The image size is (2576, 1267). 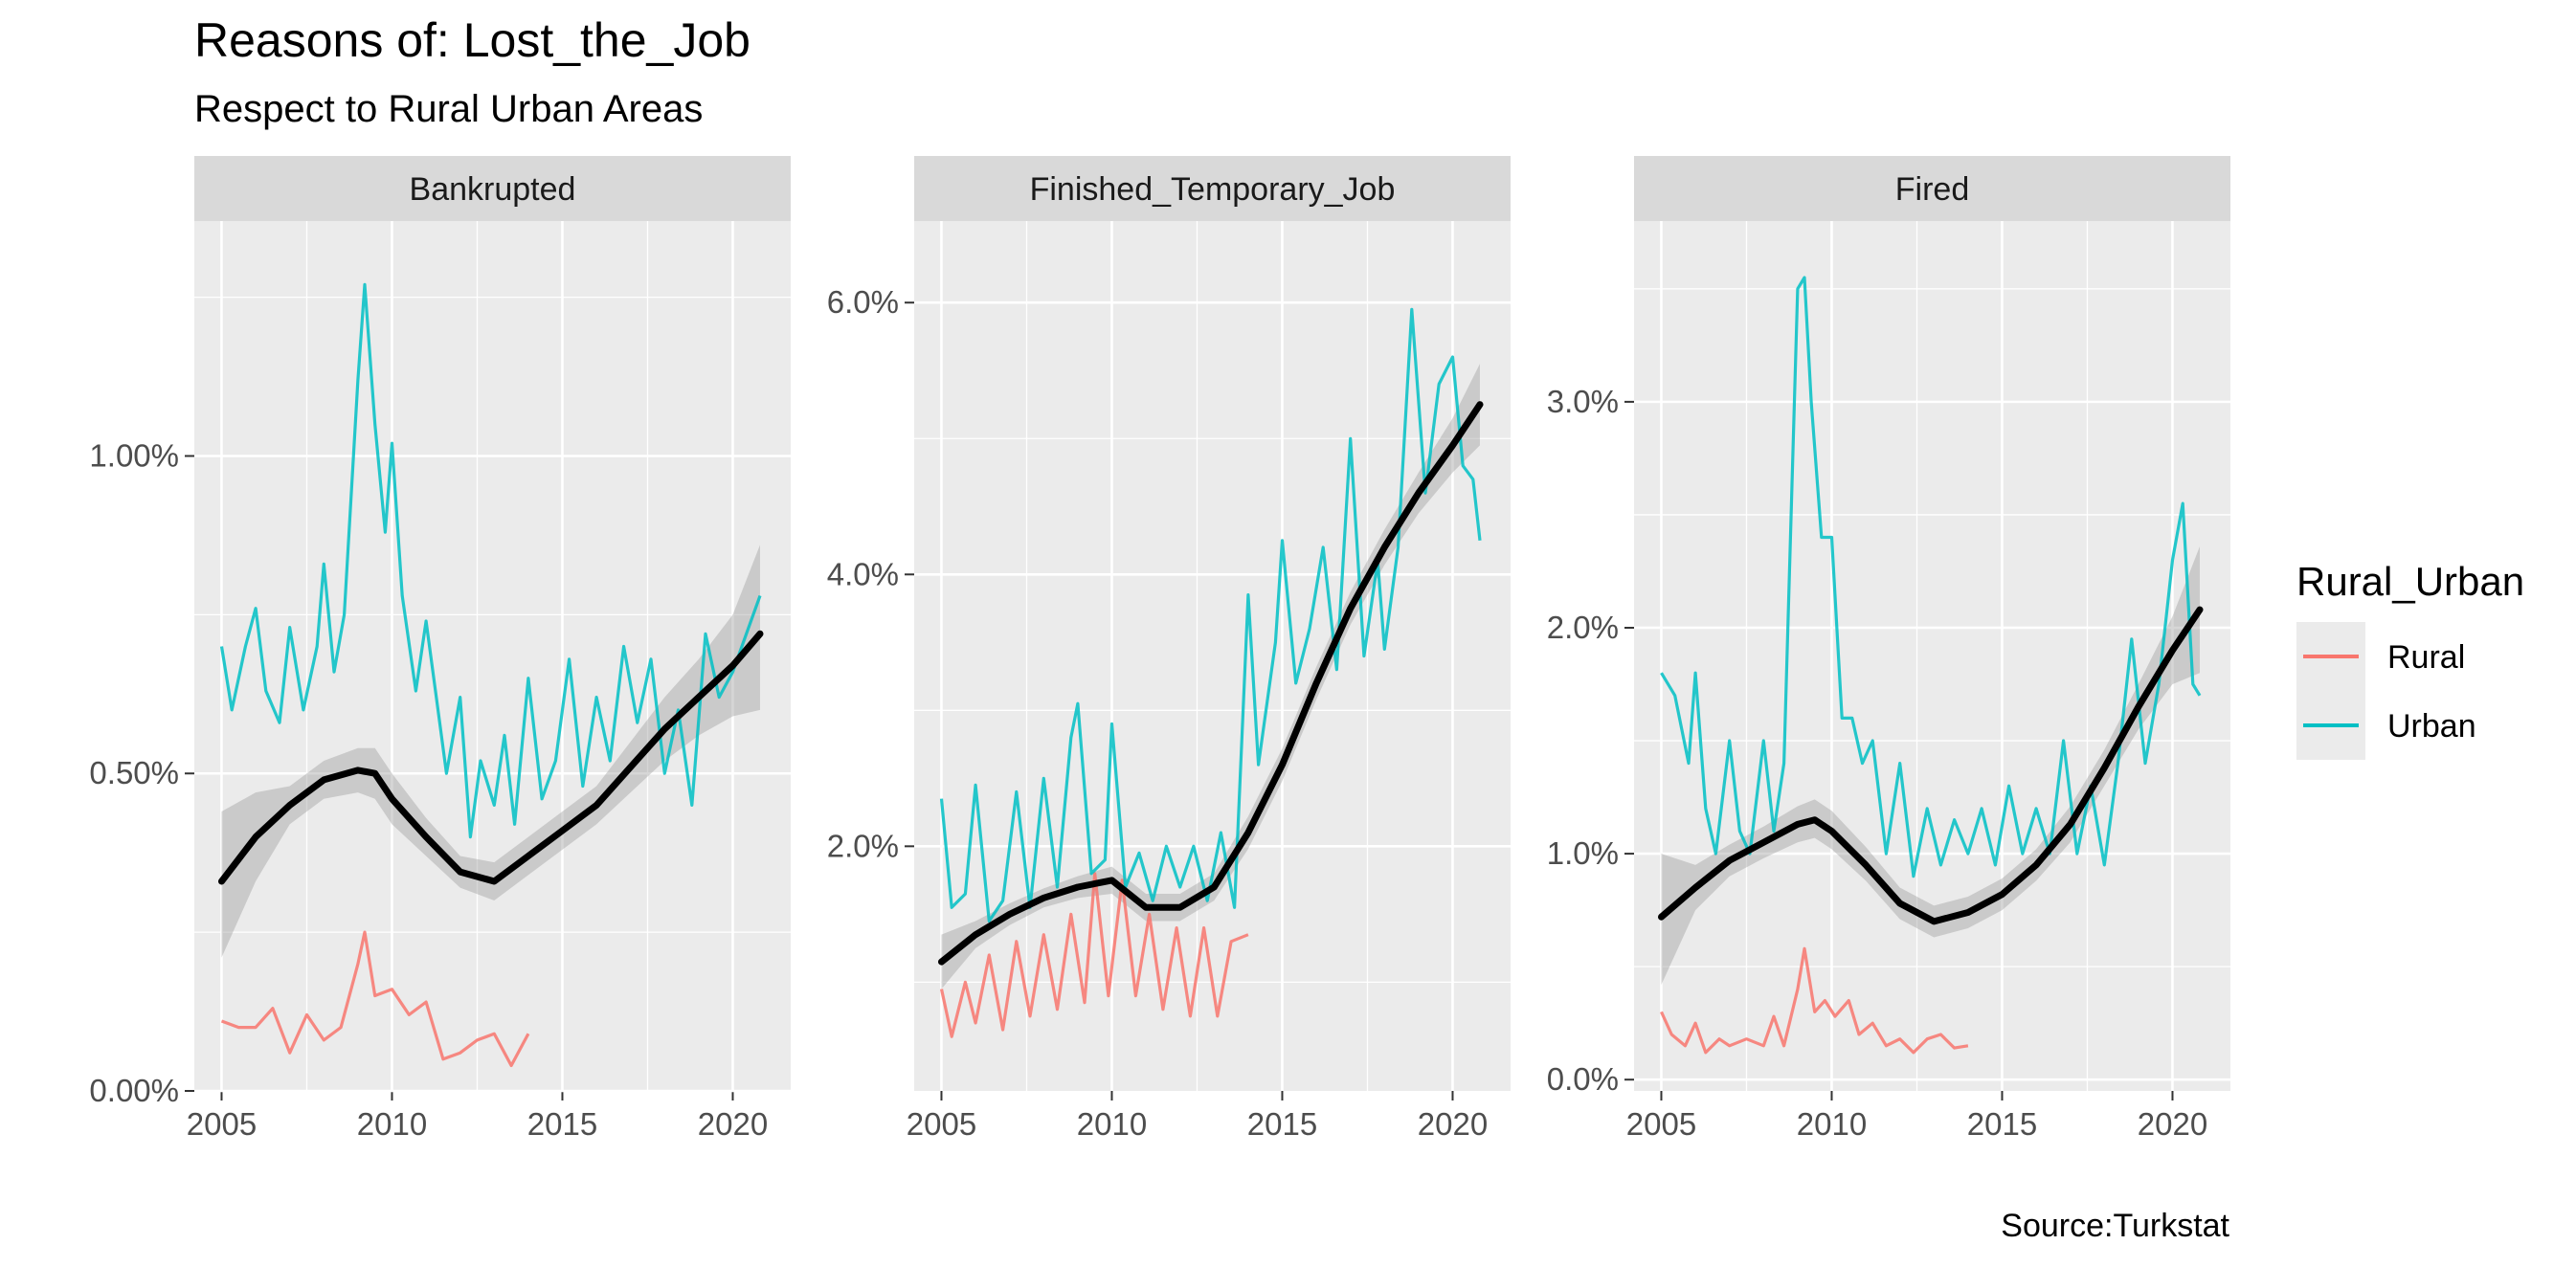 I want to click on y-tick-label: 1.00%, so click(x=134, y=455).